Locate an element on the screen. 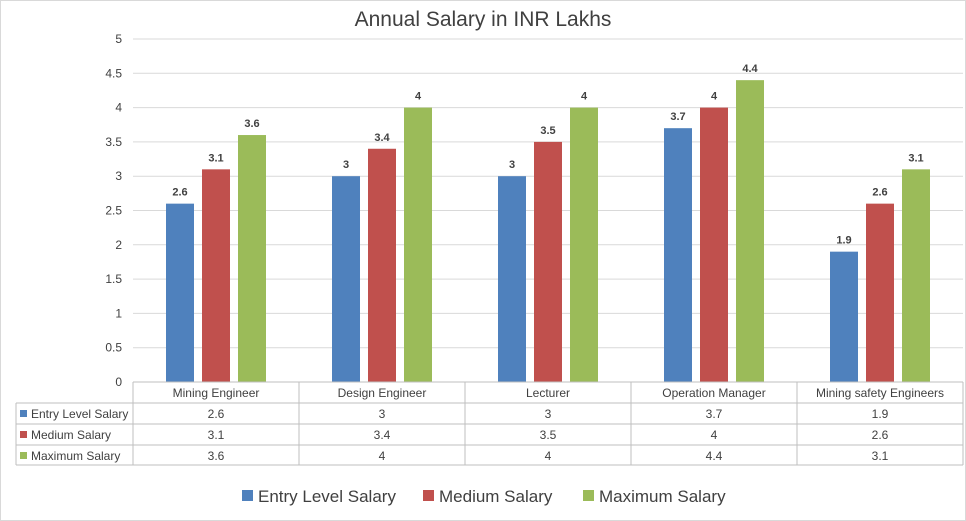  category-label: Design Engineer is located at coordinates (382, 393).